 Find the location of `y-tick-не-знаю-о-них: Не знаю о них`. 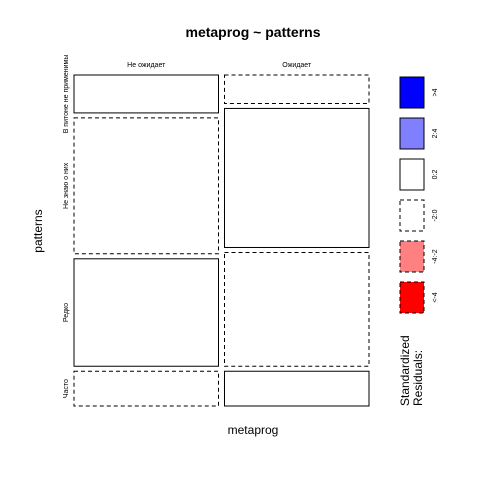

y-tick-не-знаю-о-них: Не знаю о них is located at coordinates (66, 185).